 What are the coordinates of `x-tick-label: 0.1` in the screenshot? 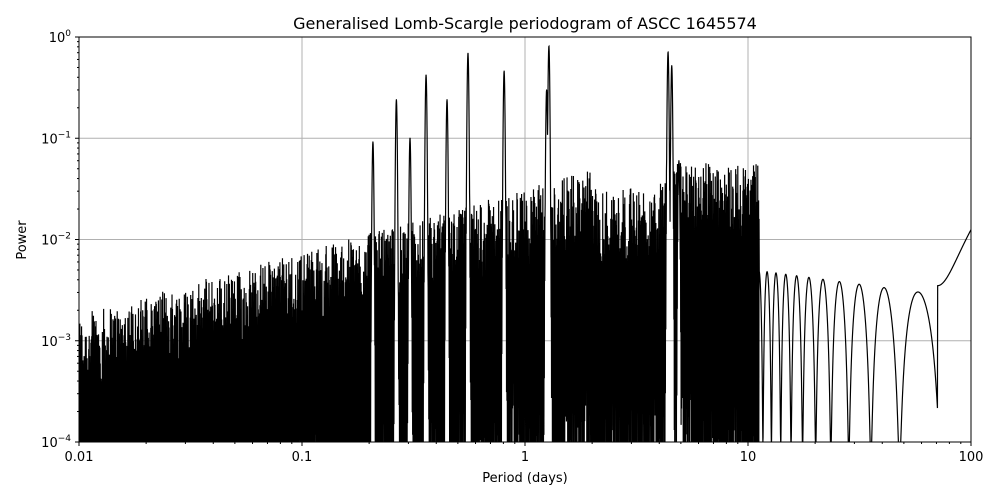 It's located at (302, 457).